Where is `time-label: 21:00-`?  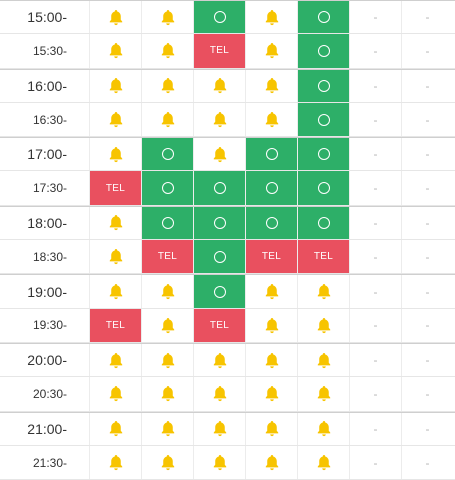
time-label: 21:00- is located at coordinates (44, 428).